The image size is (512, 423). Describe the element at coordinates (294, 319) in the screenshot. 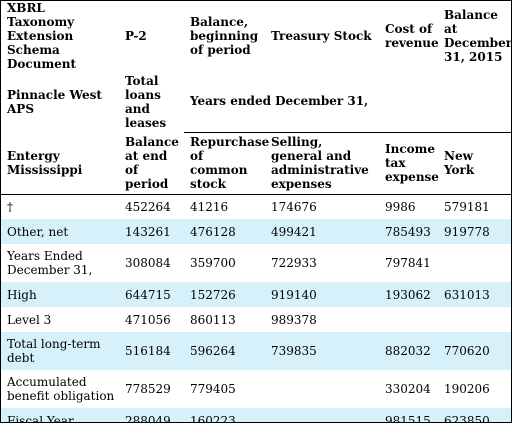

I see `table-cell: 989378` at that location.